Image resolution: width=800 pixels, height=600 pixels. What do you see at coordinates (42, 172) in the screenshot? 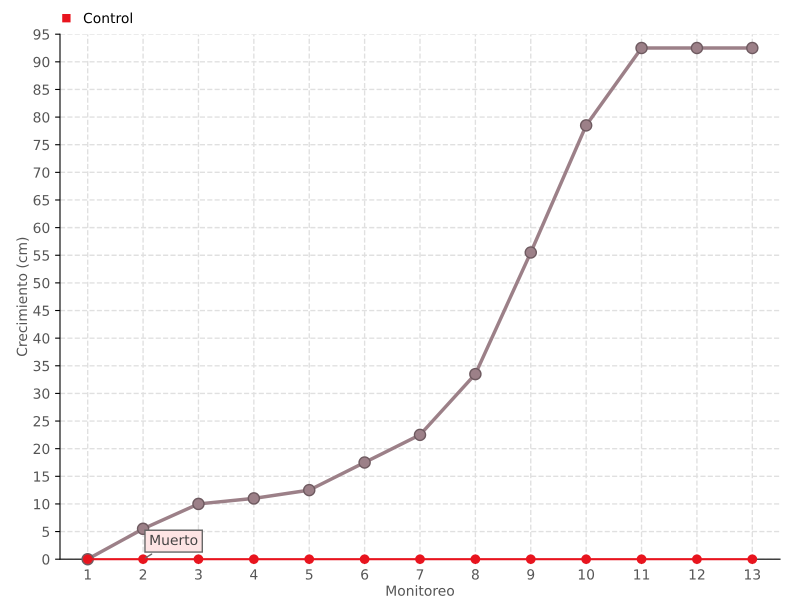
I see `y-tick-label: 70` at bounding box center [42, 172].